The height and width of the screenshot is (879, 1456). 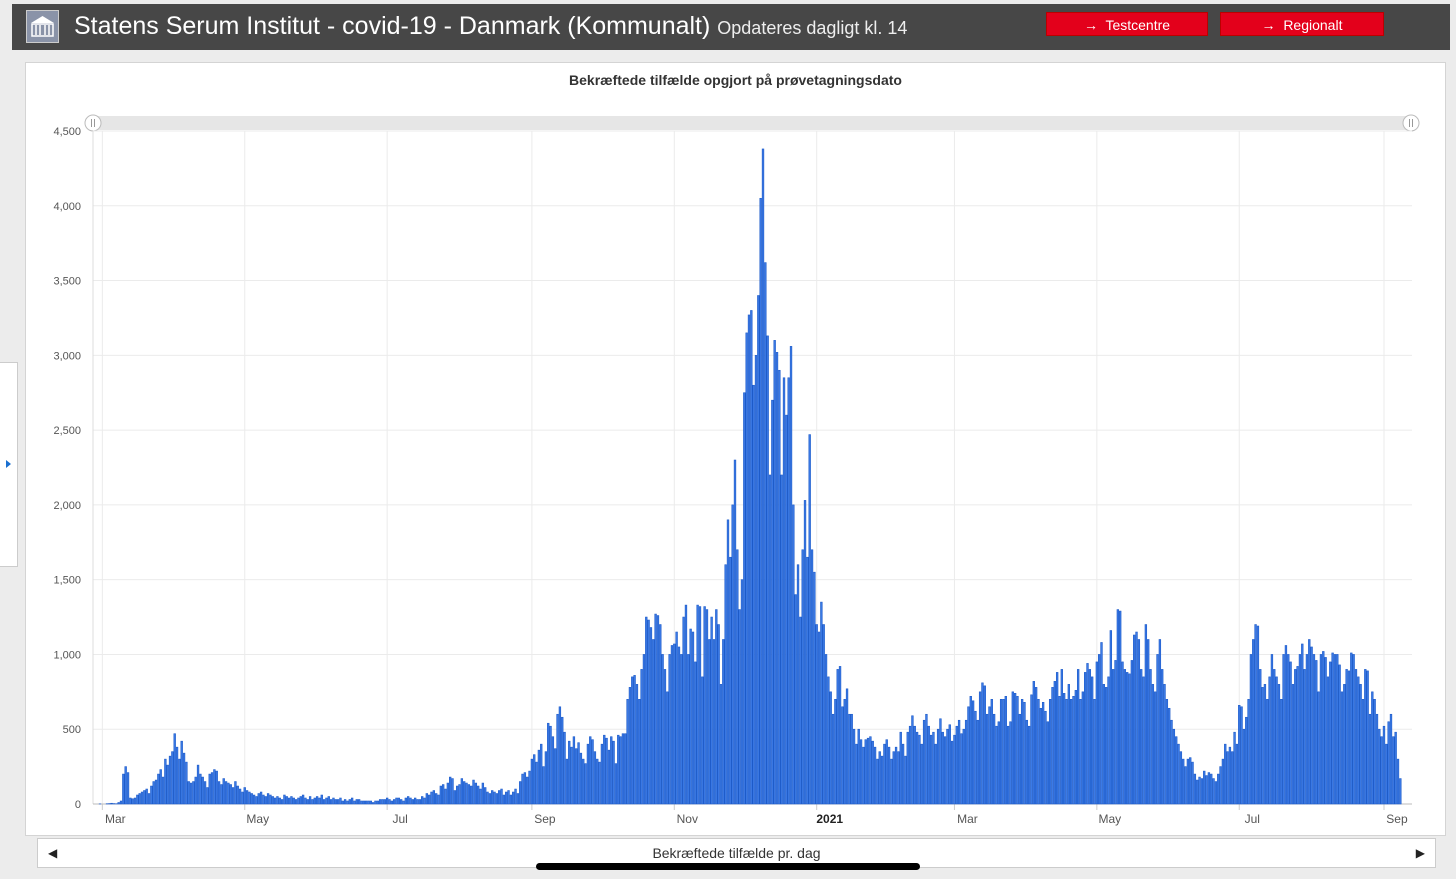 I want to click on scroll-handle-left, so click(x=93, y=123).